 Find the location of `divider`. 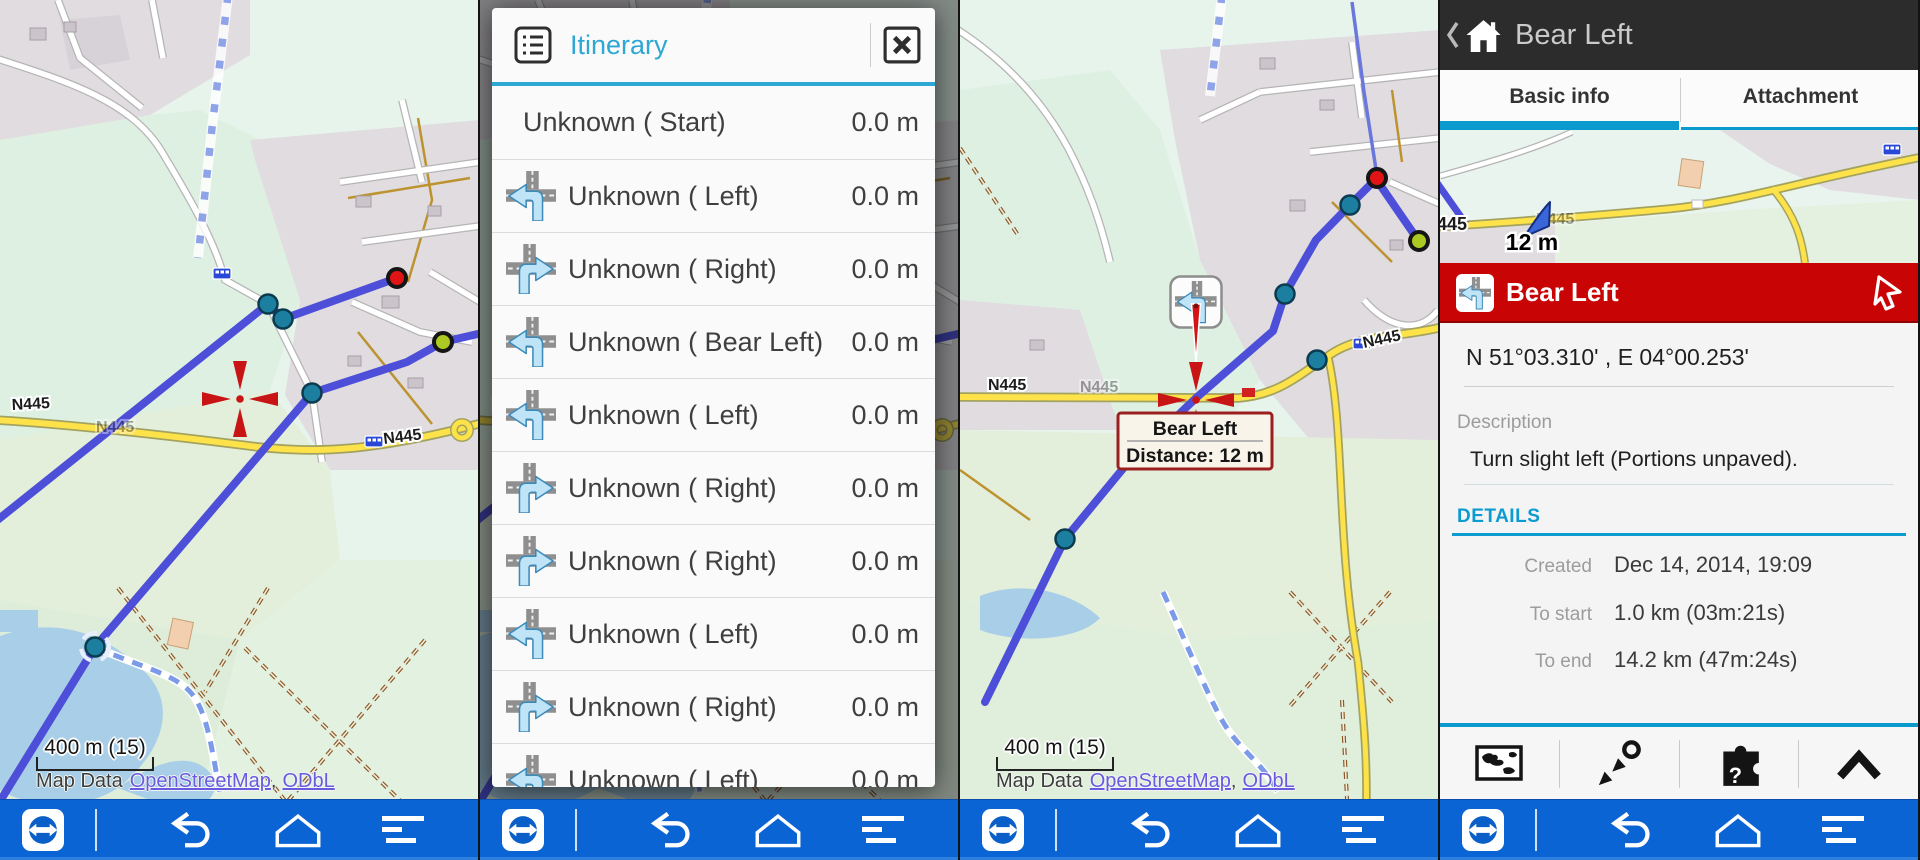

divider is located at coordinates (1679, 484).